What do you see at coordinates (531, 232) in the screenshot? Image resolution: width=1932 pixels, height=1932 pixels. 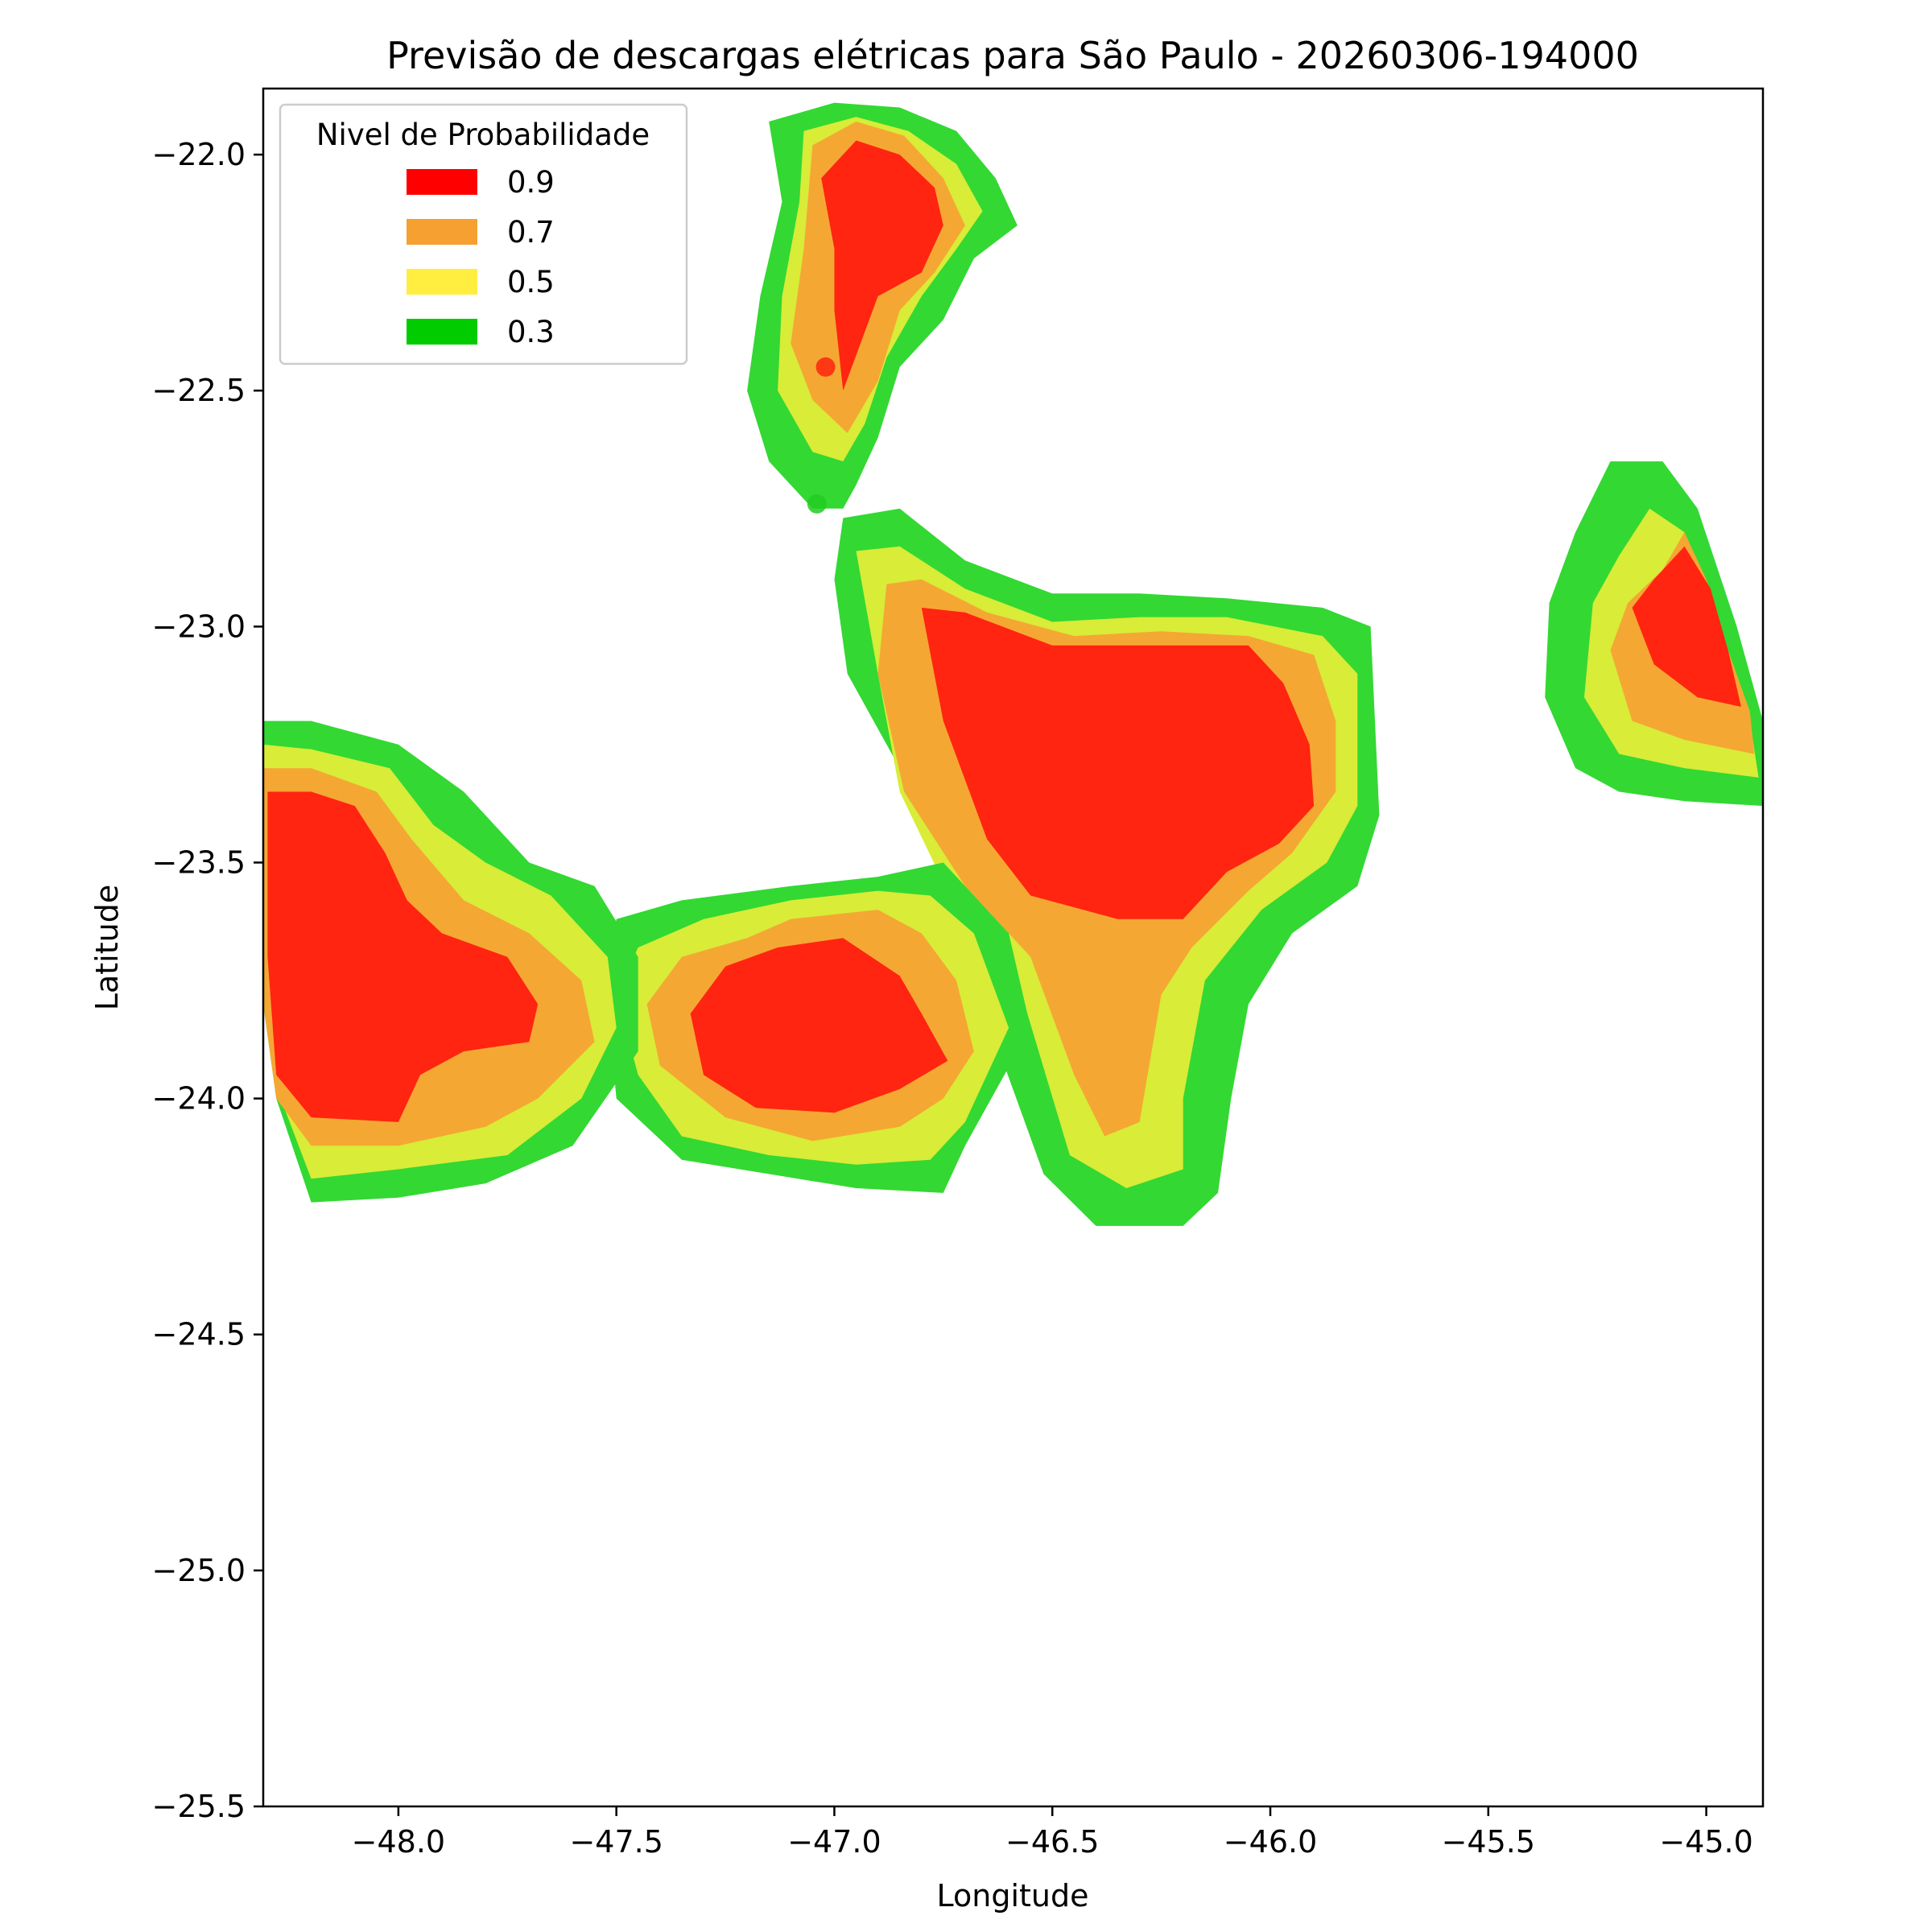 I see `legend-label: 0.7` at bounding box center [531, 232].